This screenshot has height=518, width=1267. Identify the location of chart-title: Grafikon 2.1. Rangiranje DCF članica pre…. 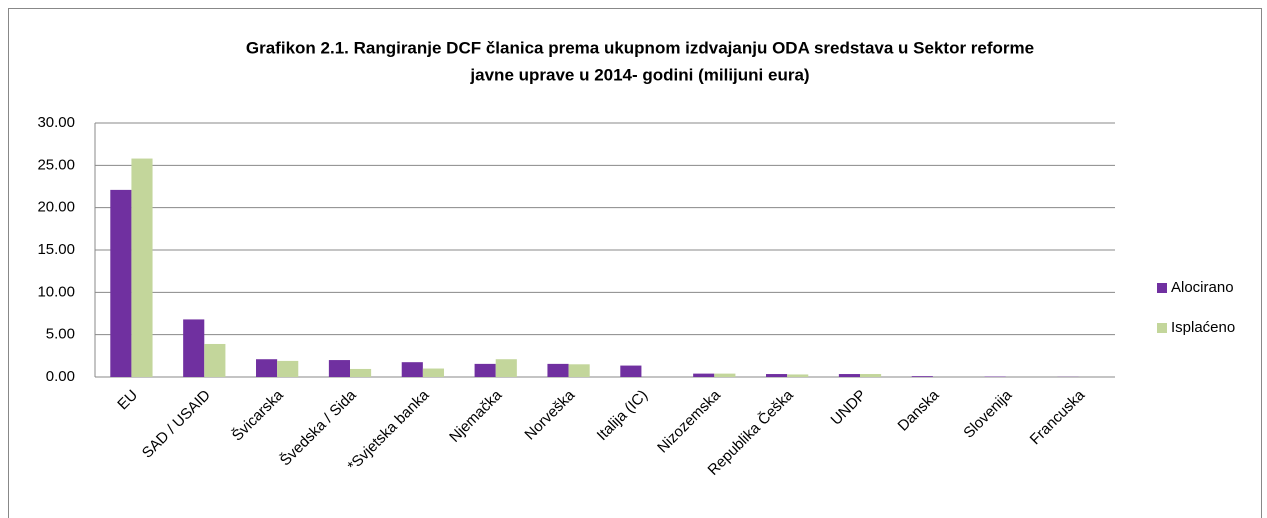
(640, 47).